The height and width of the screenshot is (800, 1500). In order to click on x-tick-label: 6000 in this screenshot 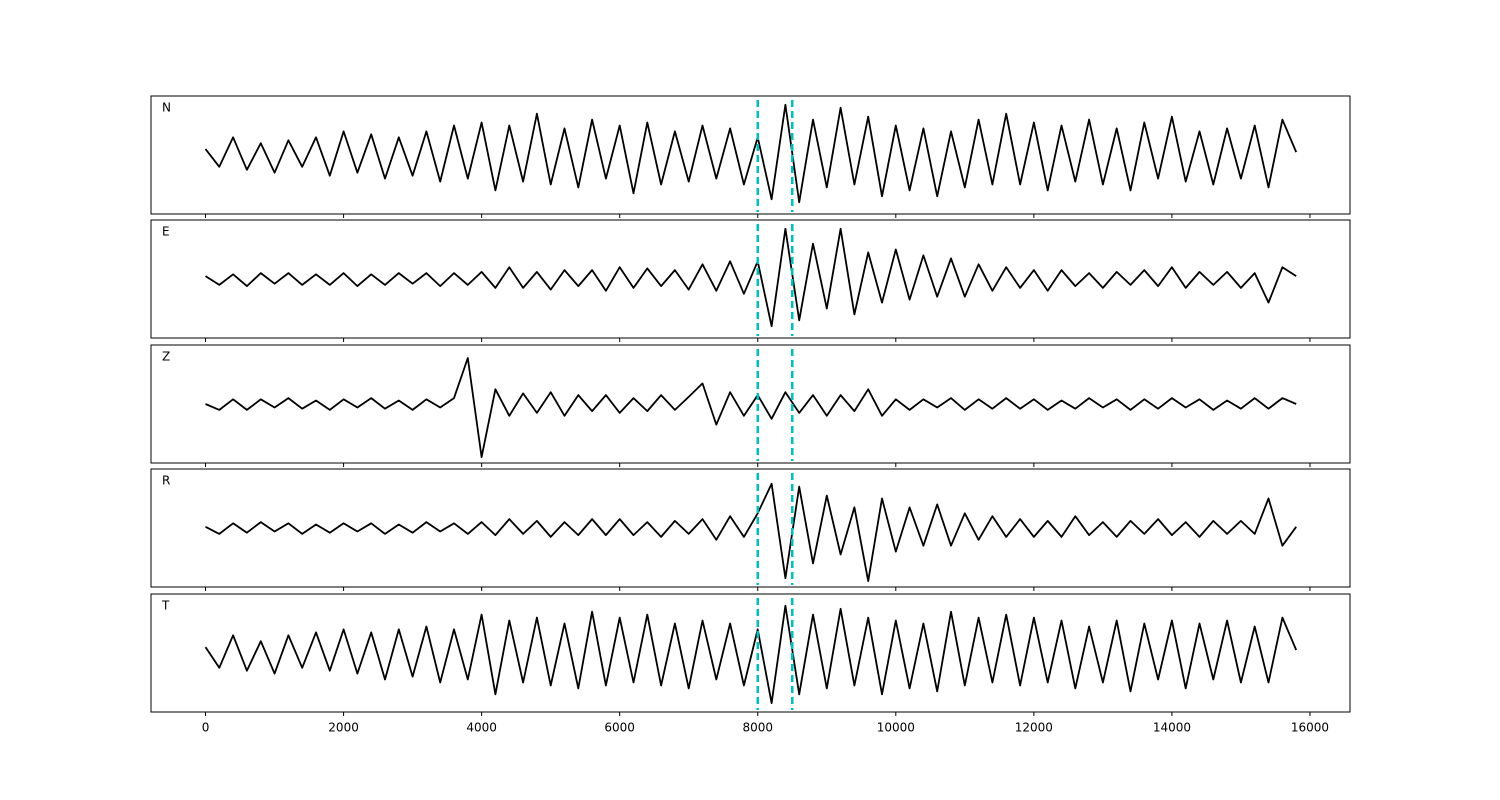, I will do `click(619, 728)`.